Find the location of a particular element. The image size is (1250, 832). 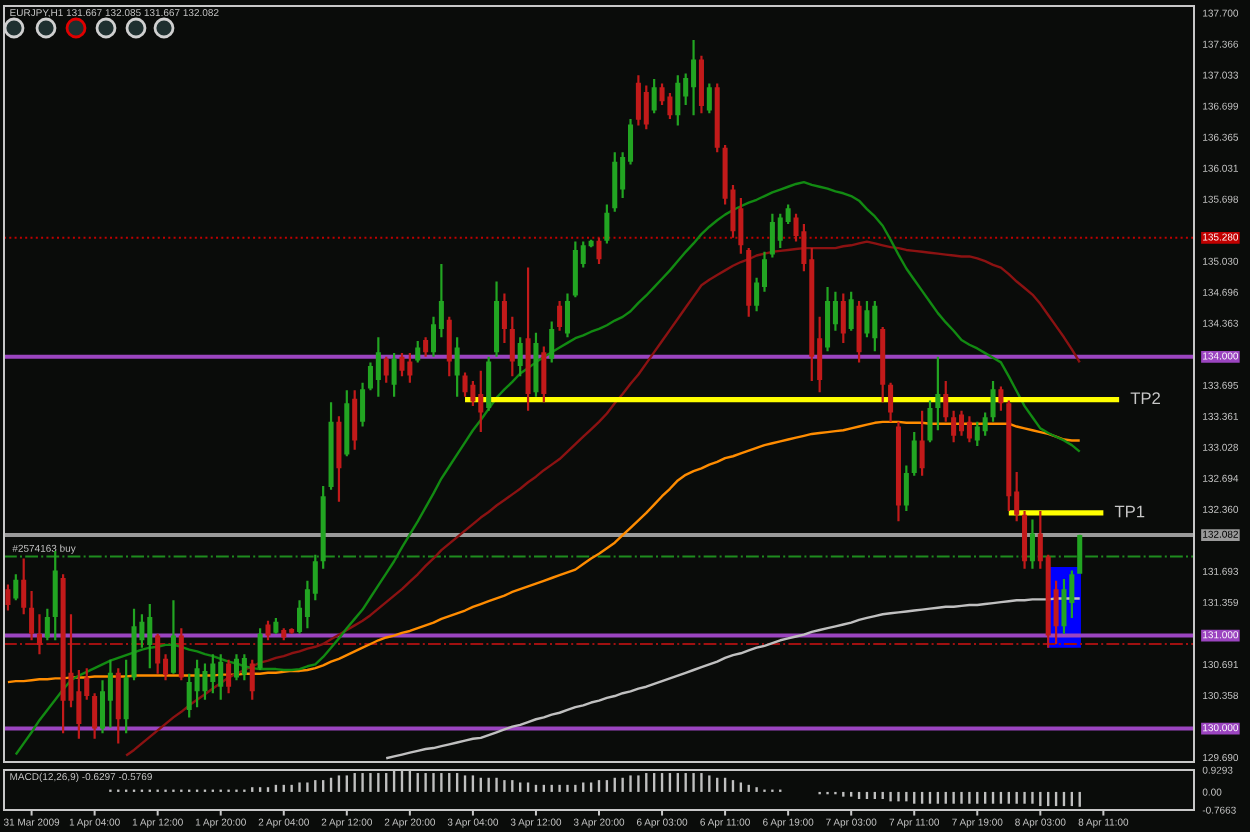

series-label: TP2 is located at coordinates (1145, 398).